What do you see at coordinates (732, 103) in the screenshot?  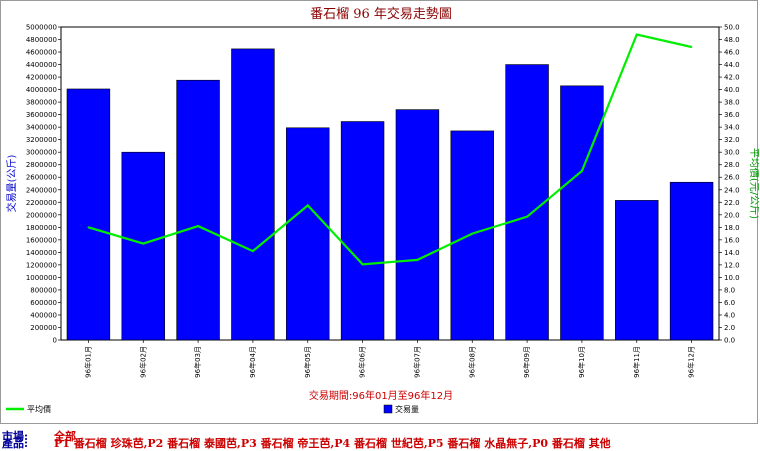 I see `y-right-tick-label: 38.0` at bounding box center [732, 103].